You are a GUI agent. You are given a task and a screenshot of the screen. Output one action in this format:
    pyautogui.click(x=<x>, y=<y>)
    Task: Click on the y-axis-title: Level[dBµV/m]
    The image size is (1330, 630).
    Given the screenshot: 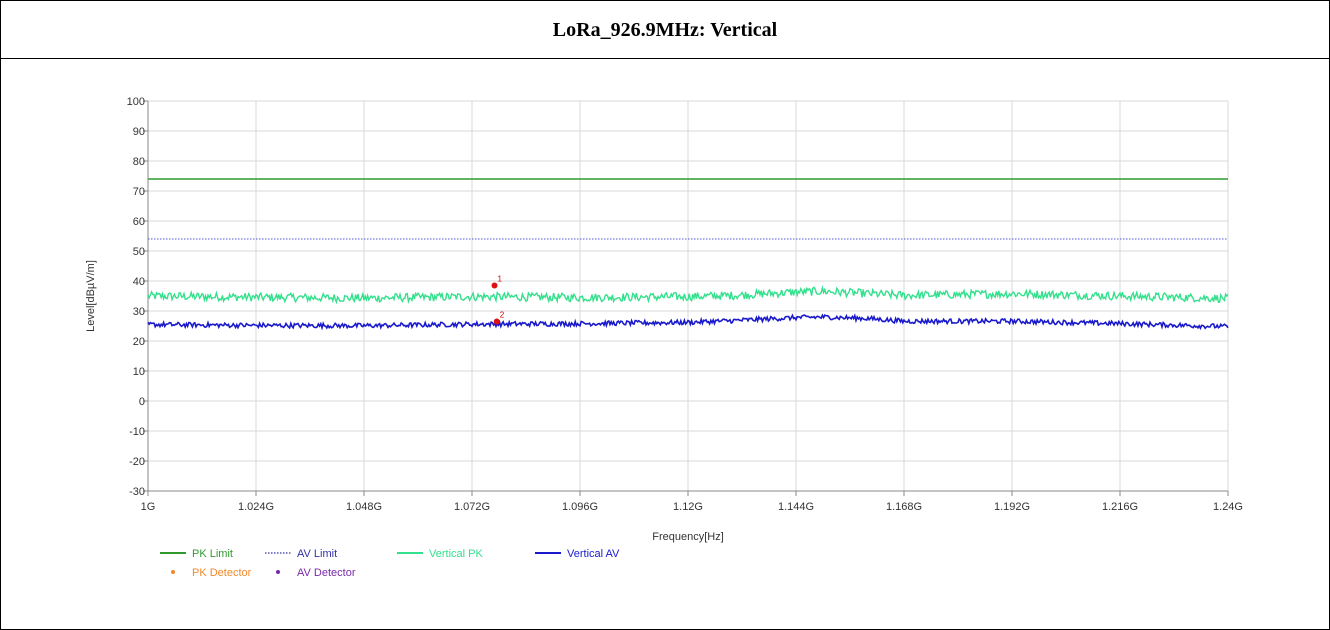 What is the action you would take?
    pyautogui.click(x=91, y=296)
    